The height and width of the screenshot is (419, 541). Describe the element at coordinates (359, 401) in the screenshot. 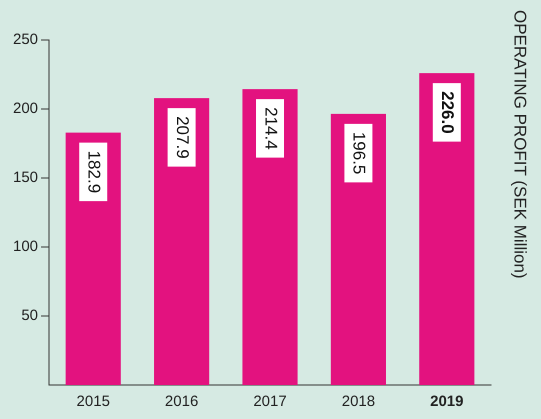

I see `x-tick-label: 2018` at that location.